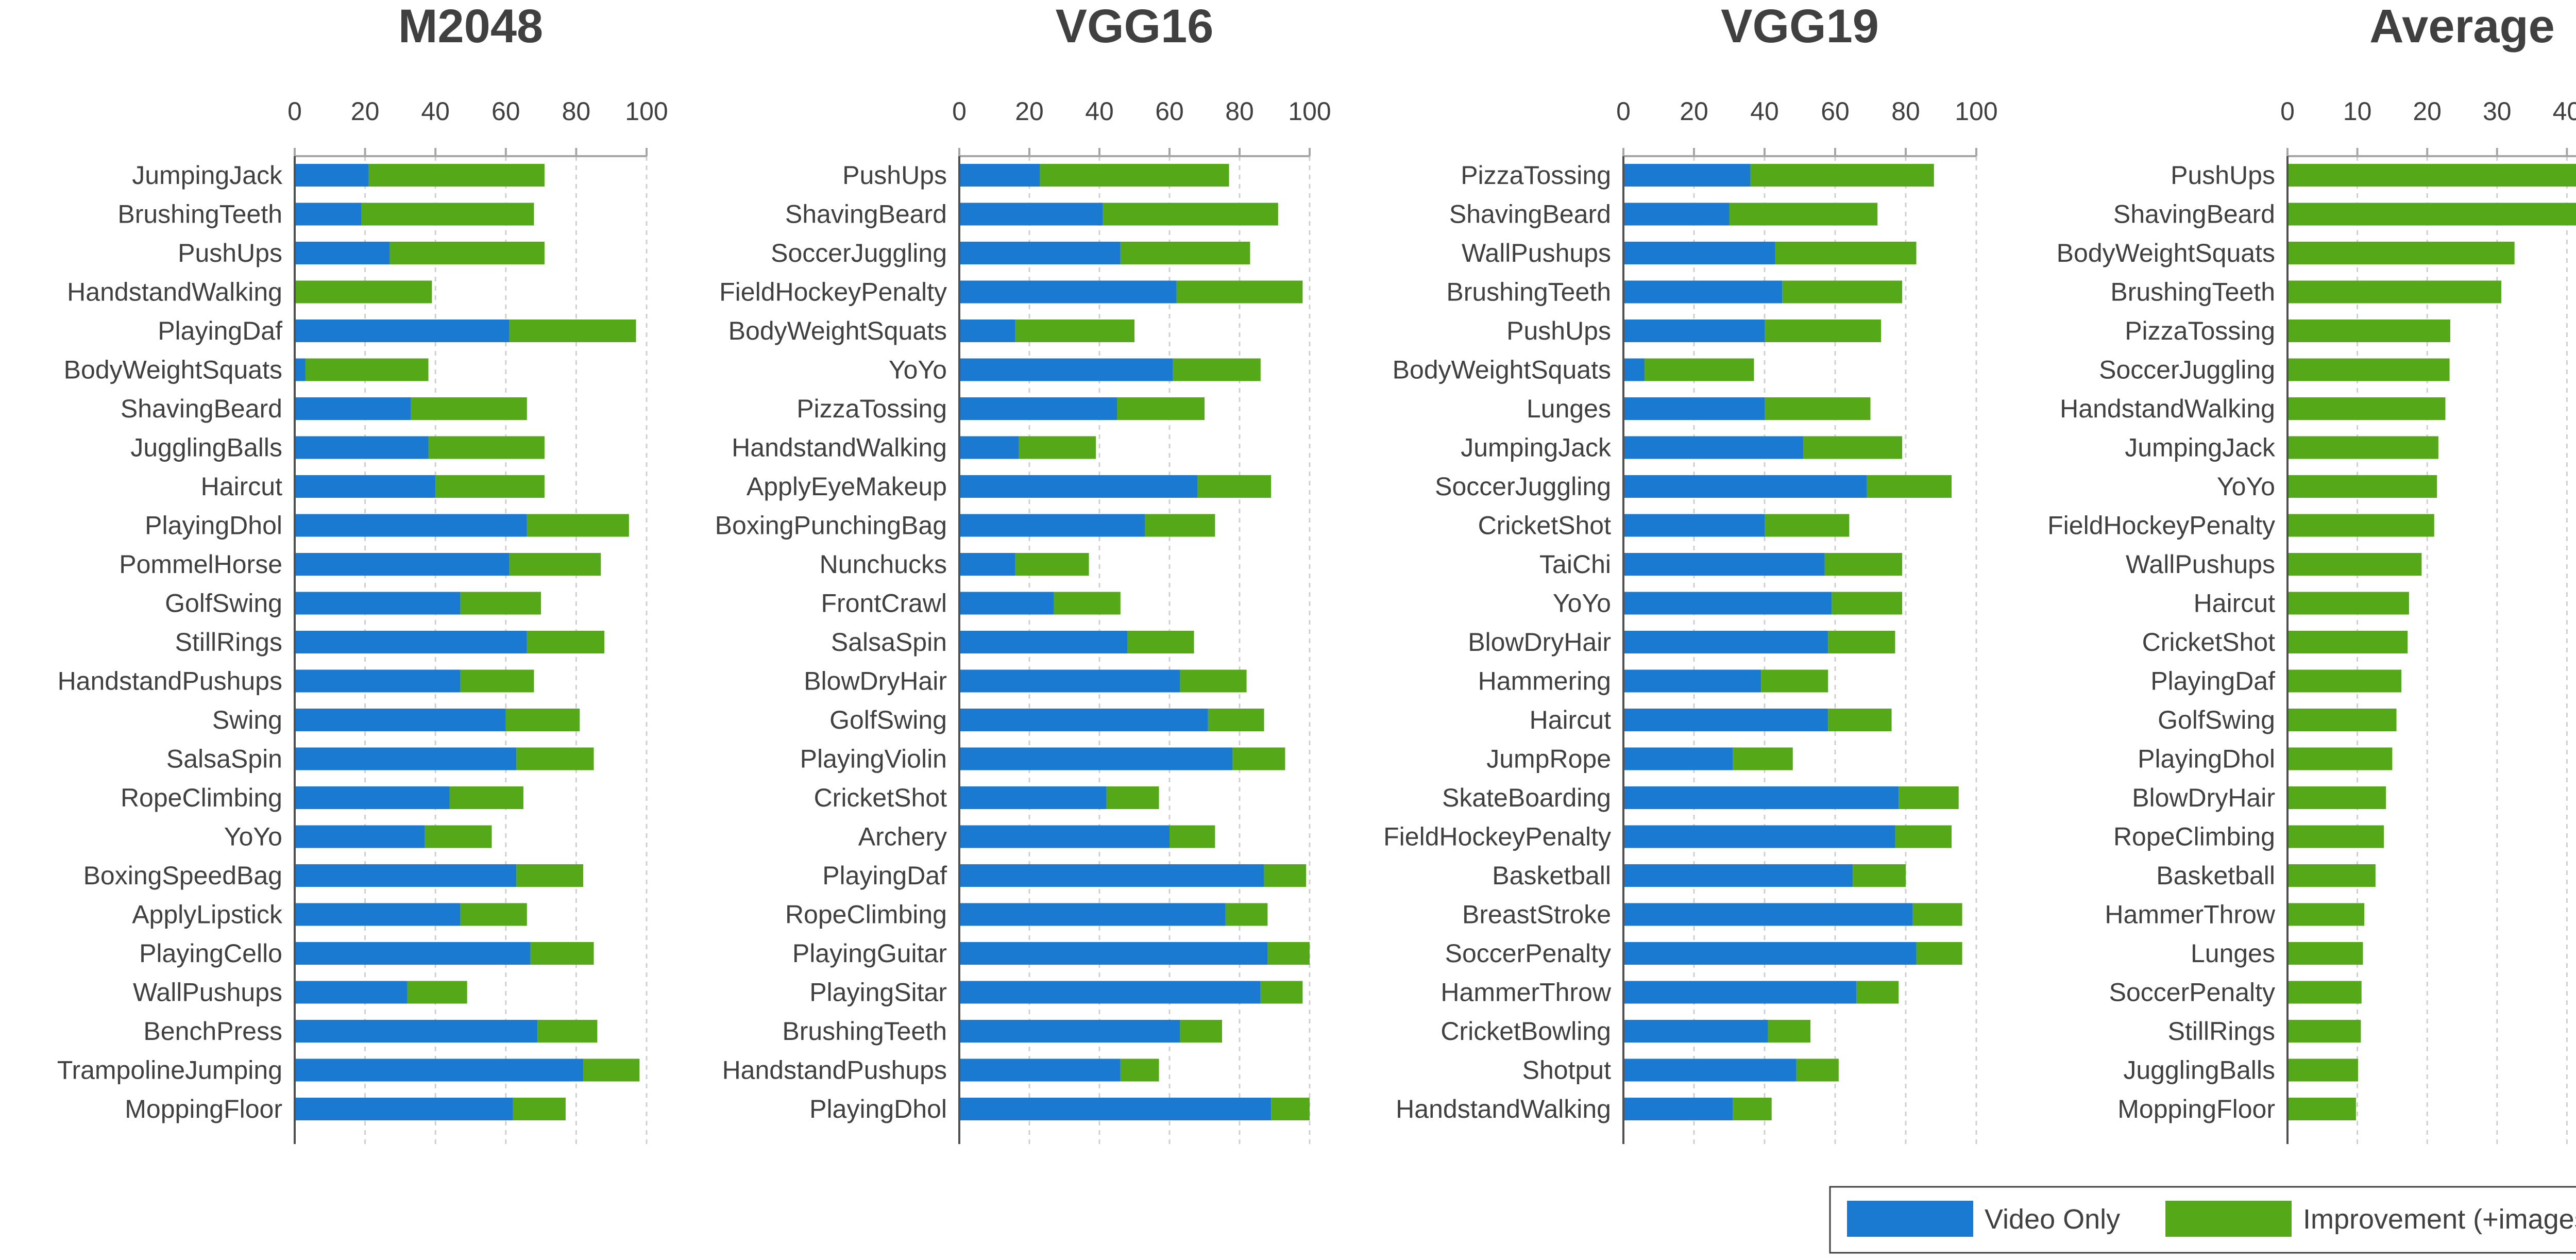 This screenshot has height=1260, width=2576. I want to click on x-tick-label: 80, so click(1906, 111).